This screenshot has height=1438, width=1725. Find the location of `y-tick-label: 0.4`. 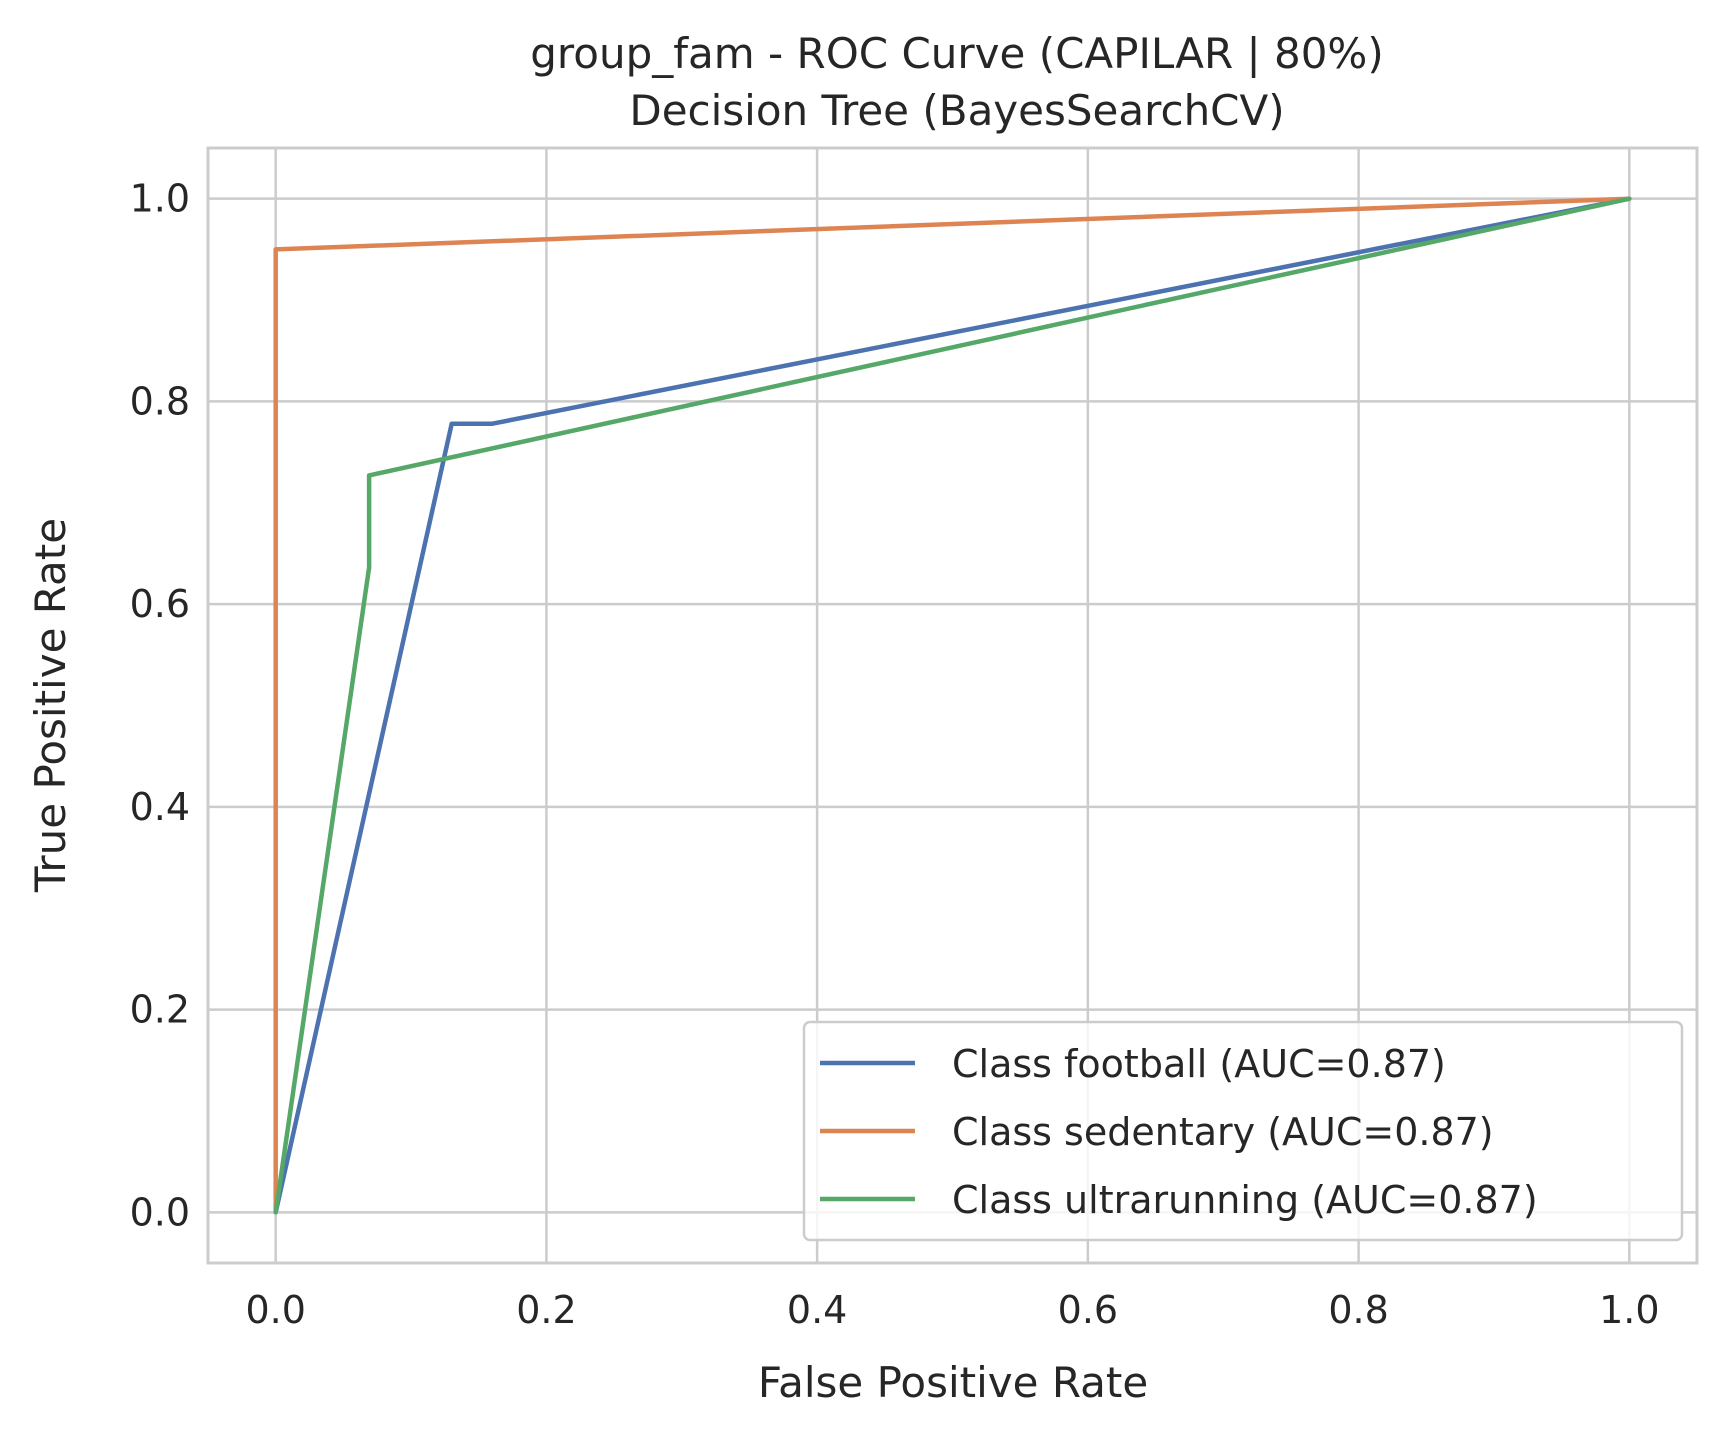

y-tick-label: 0.4 is located at coordinates (160, 807).